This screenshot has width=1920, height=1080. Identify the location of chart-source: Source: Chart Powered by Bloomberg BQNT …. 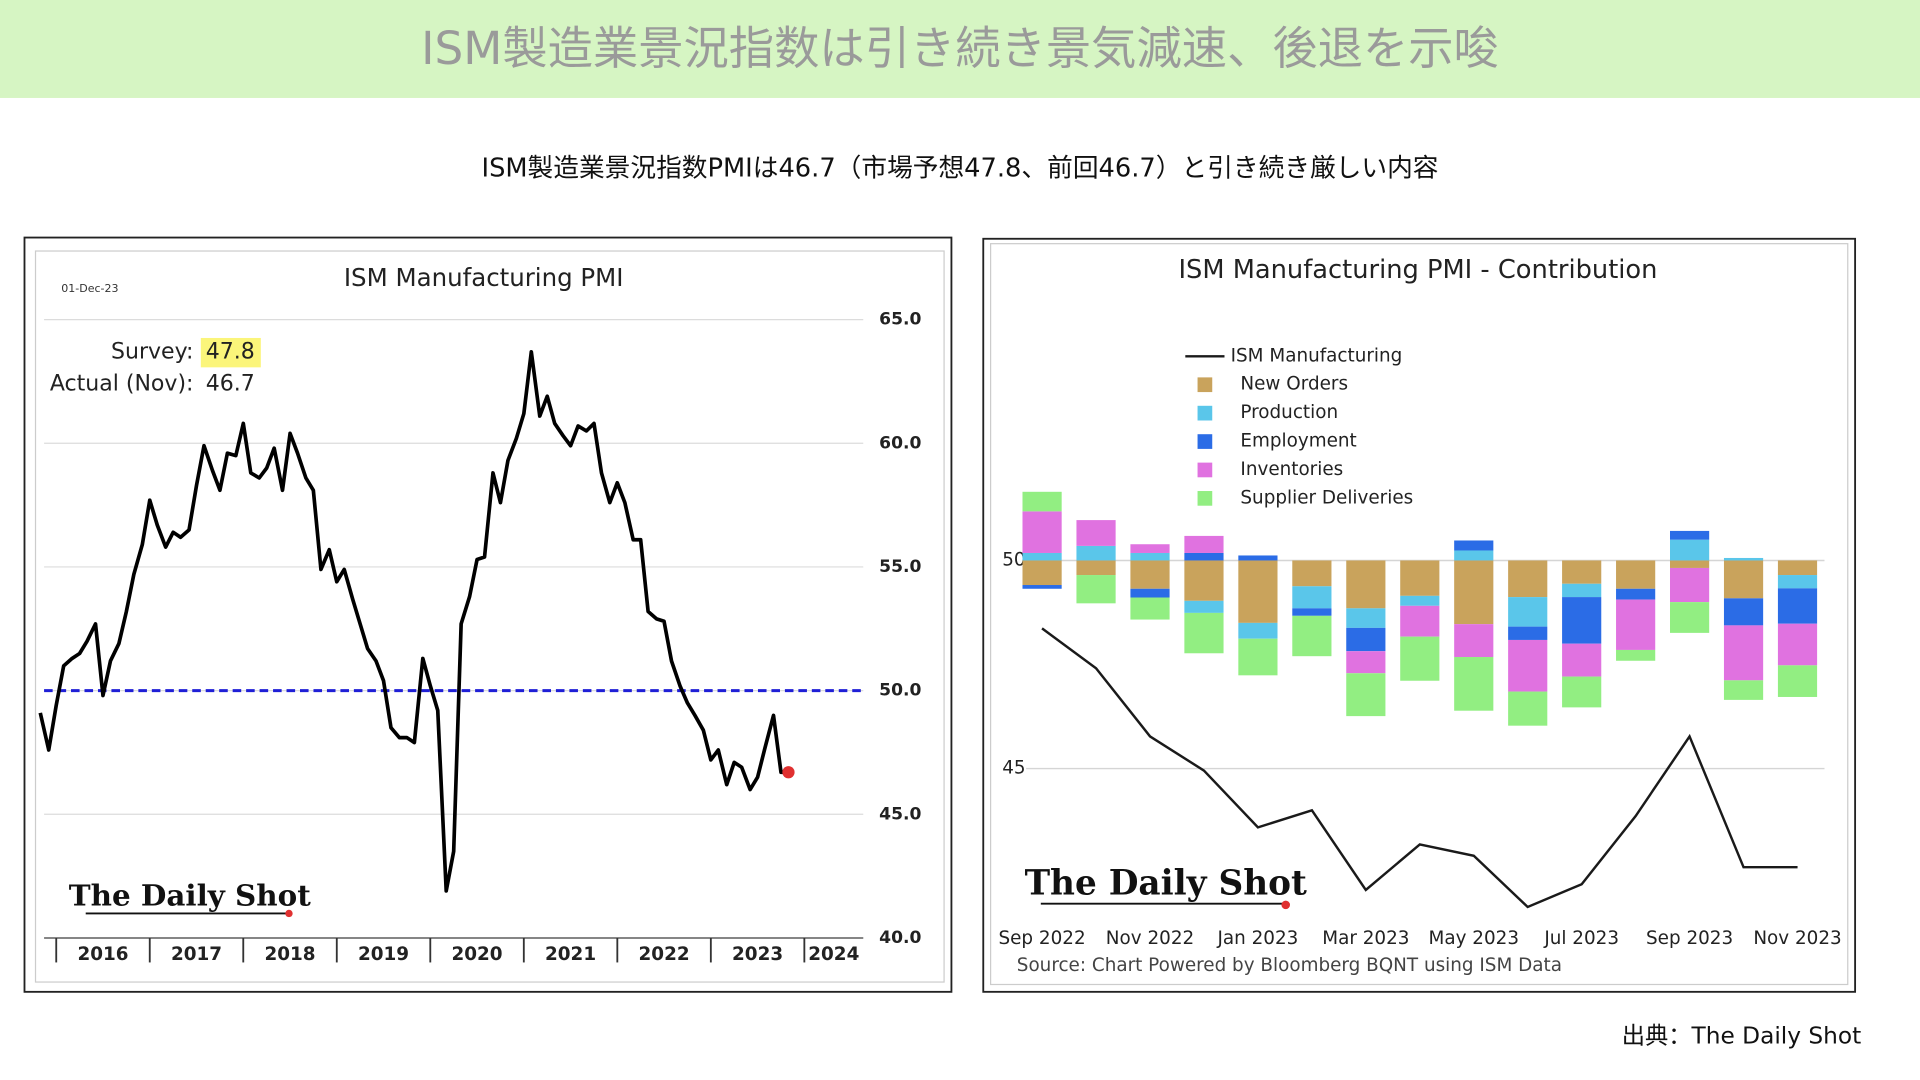
(1289, 965).